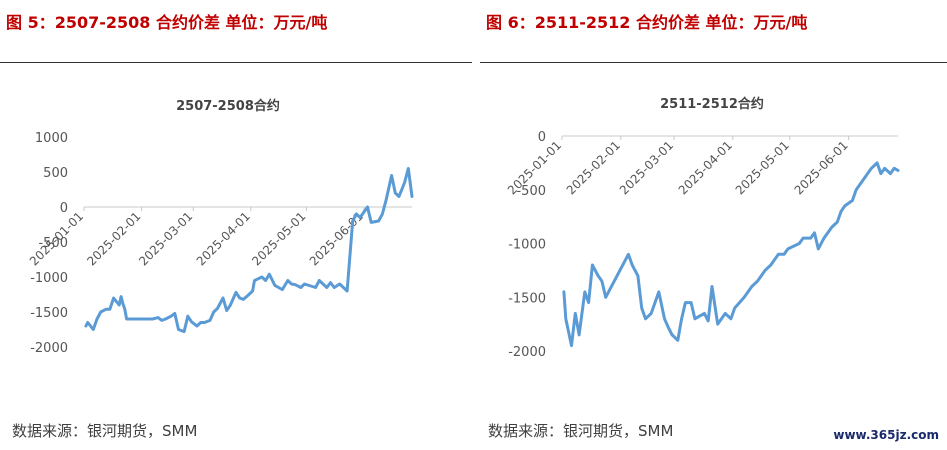 This screenshot has height=450, width=947. I want to click on chart-1-xtick: 2025-04-01, so click(223, 238).